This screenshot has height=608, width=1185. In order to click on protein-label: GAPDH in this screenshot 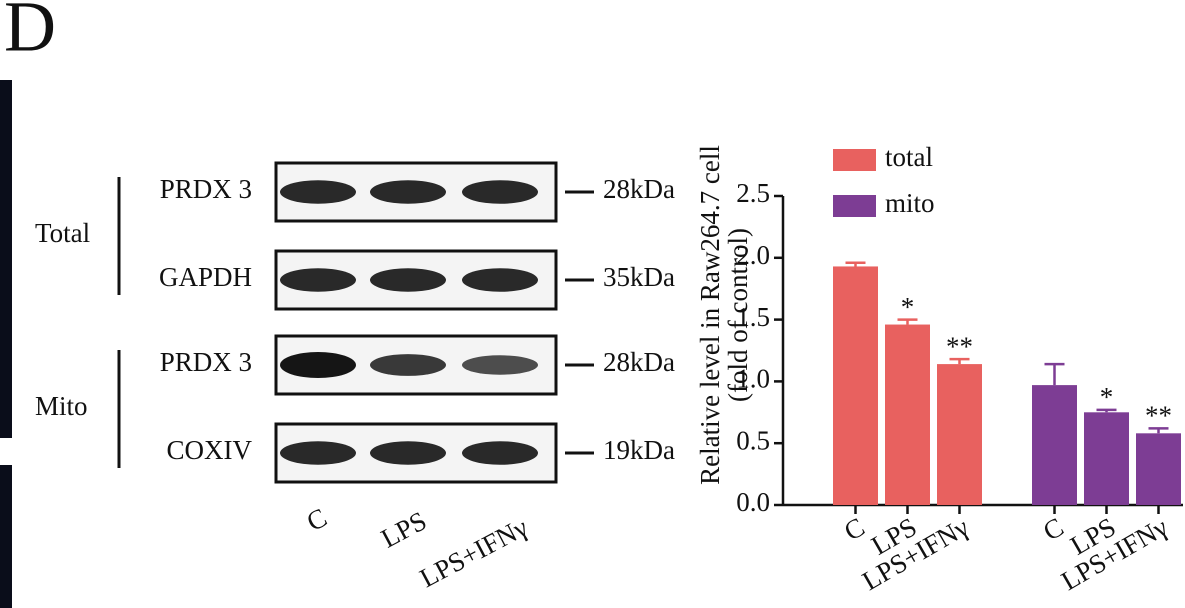, I will do `click(205, 277)`.